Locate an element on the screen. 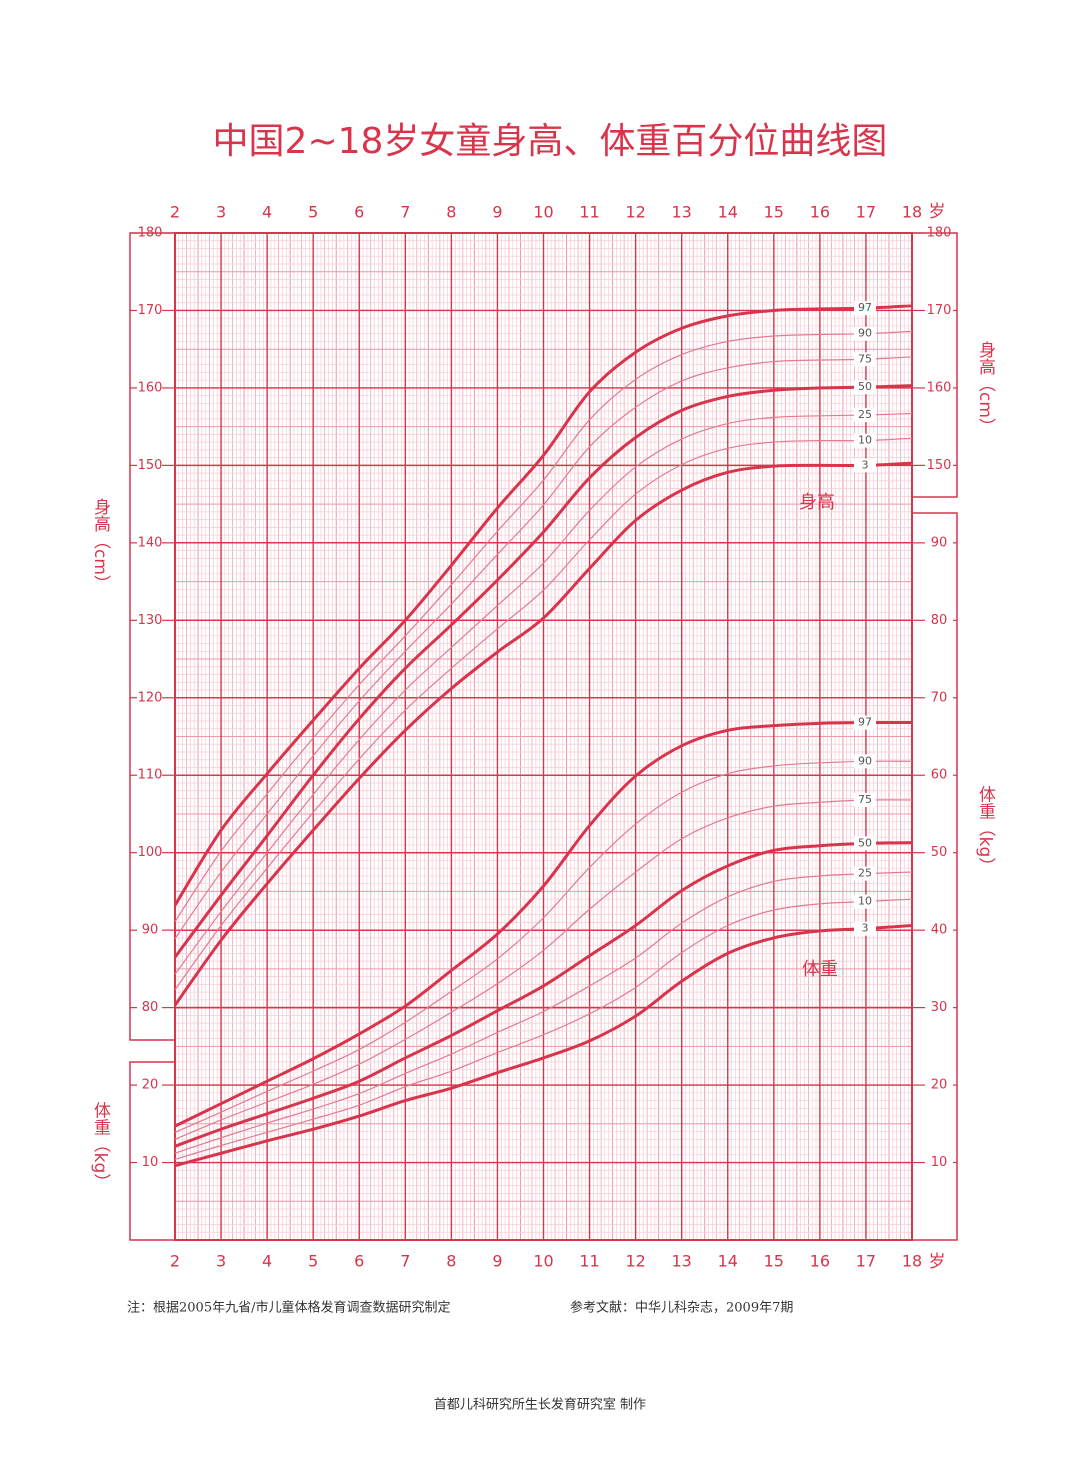 The height and width of the screenshot is (1469, 1080). credit: 首都儿科研究所生长发育研究室 制作 is located at coordinates (540, 1405).